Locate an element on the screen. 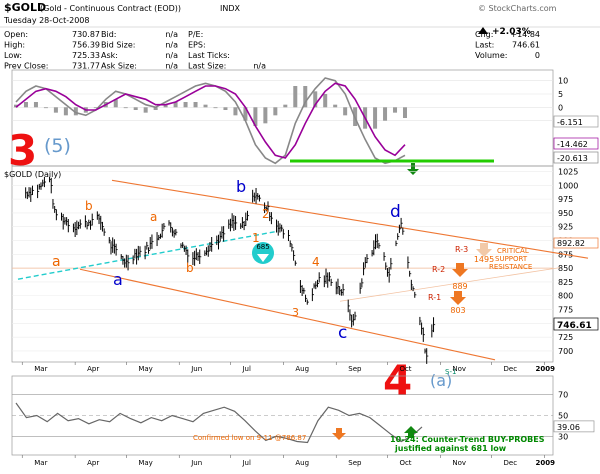 Image resolution: width=600 pixels, height=474 pixels. price-y-tick: 1025 is located at coordinates (568, 172).